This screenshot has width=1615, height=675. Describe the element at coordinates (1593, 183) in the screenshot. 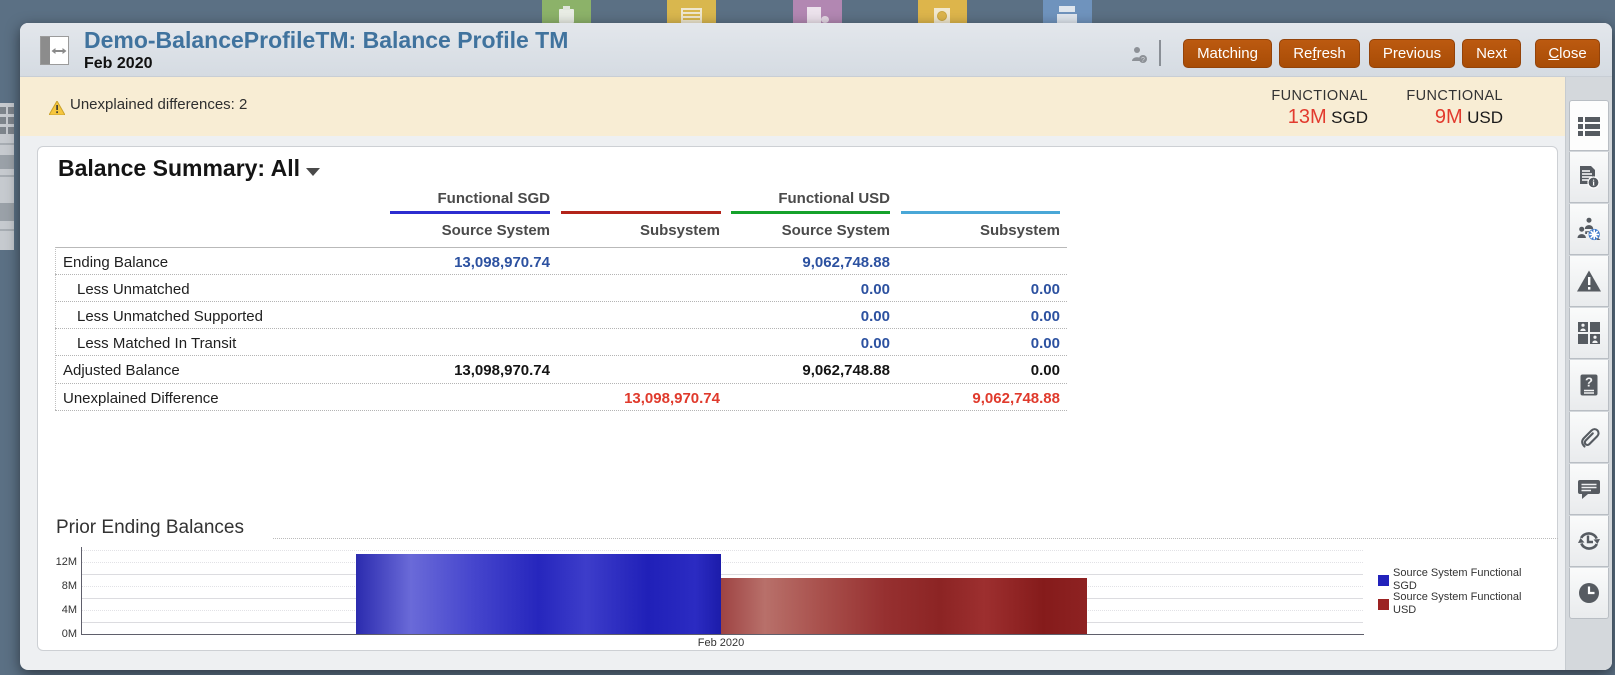

I see `svg-text: i` at that location.